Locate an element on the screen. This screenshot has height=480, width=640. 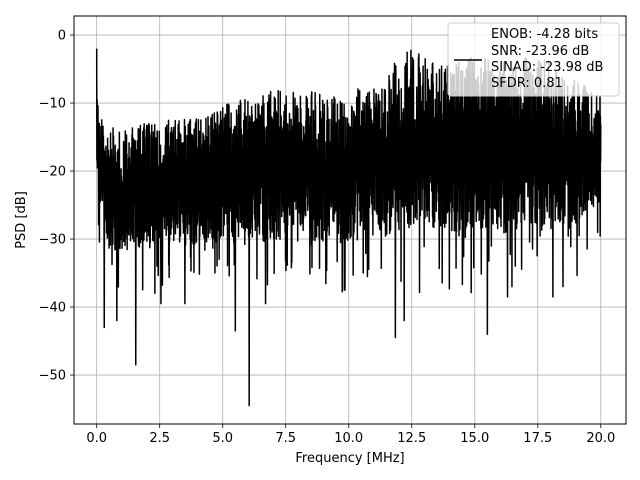
y-tick-label: −30 is located at coordinates (52, 240).